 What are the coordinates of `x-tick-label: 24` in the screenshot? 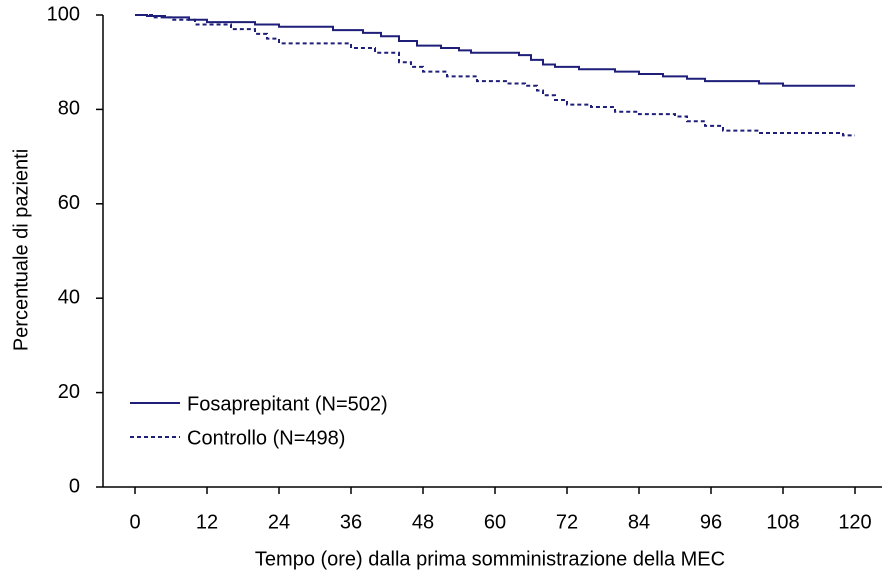 It's located at (279, 522).